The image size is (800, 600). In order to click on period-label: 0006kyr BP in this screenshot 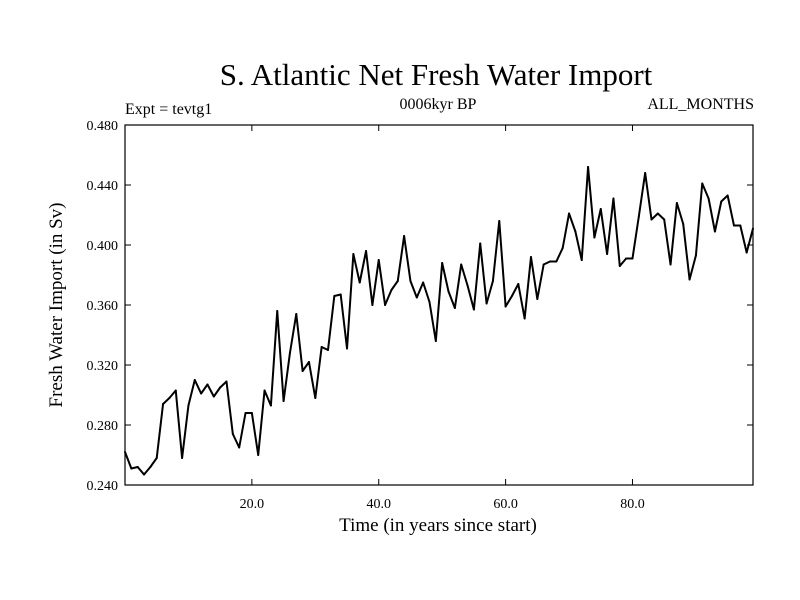, I will do `click(438, 104)`.